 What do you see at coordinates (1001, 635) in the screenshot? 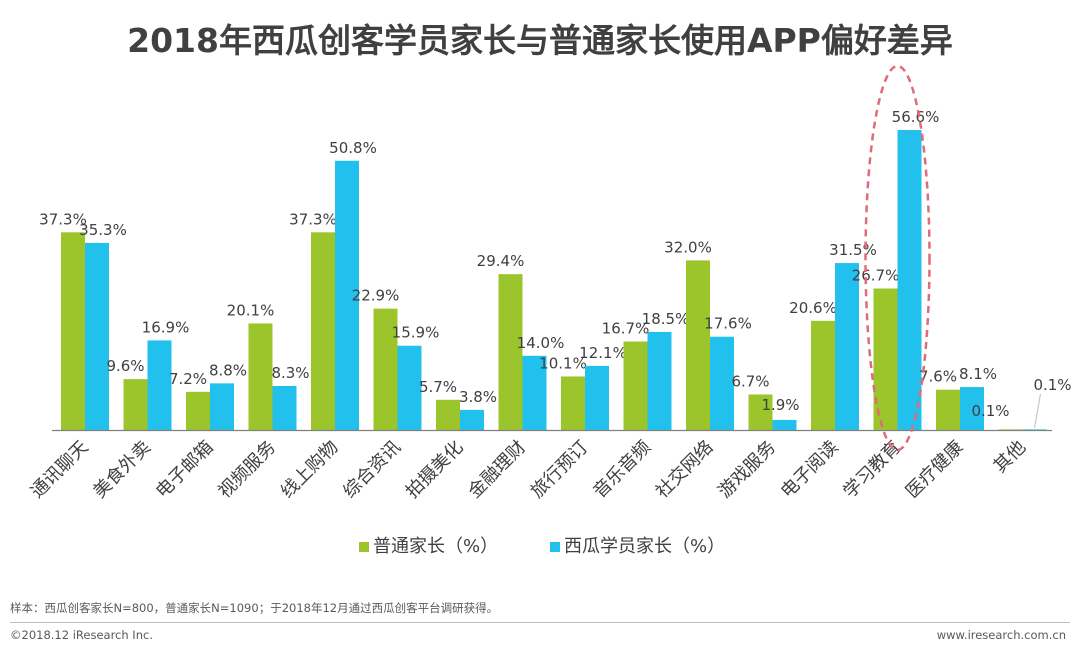
I see `website-text: www.iresearch.com.cn` at bounding box center [1001, 635].